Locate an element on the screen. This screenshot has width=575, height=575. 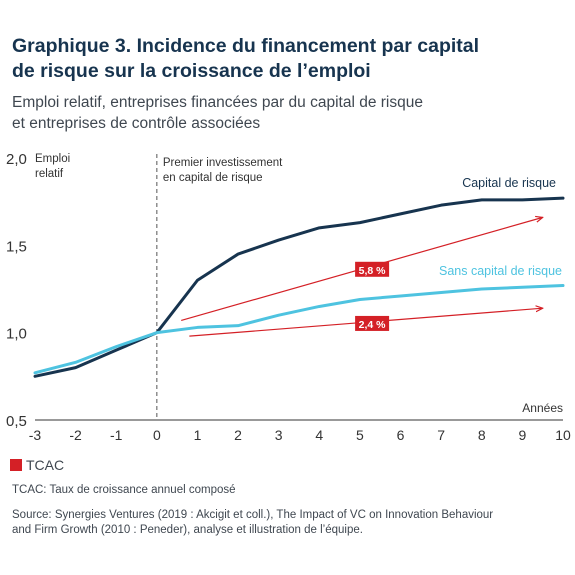
x-tick-label: 7 is located at coordinates (441, 435).